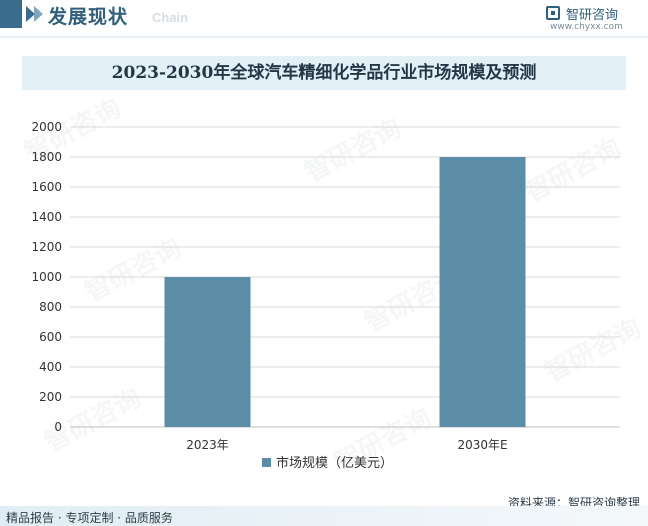 Image resolution: width=648 pixels, height=526 pixels. I want to click on legend-swatch, so click(266, 462).